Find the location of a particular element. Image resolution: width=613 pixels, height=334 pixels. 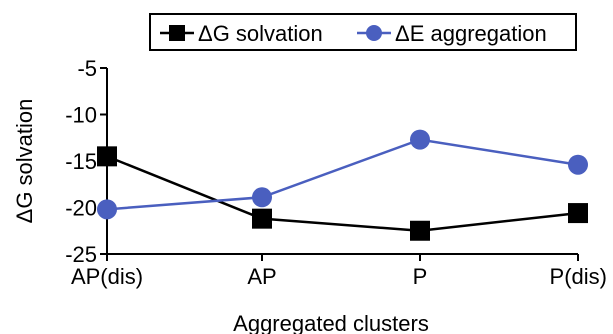

x-tick-label: AP(dis) is located at coordinates (107, 276).